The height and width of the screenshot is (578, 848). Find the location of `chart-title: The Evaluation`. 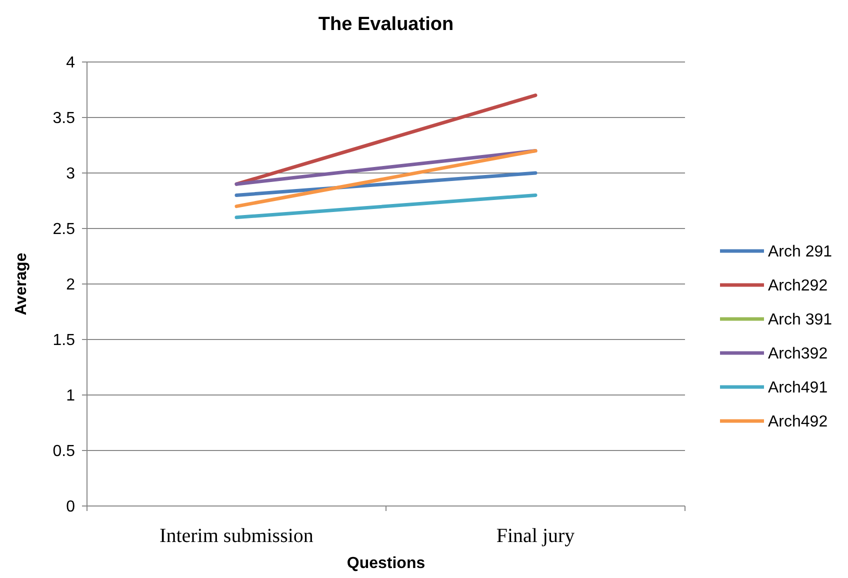

chart-title: The Evaluation is located at coordinates (386, 24).